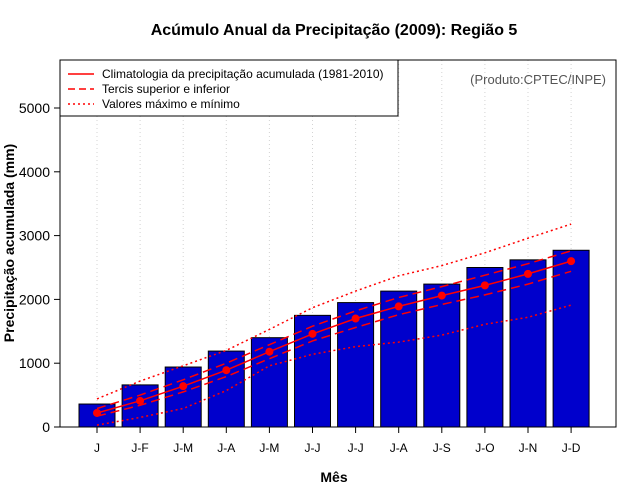  What do you see at coordinates (528, 448) in the screenshot?
I see `x-tick-label: J-N` at bounding box center [528, 448].